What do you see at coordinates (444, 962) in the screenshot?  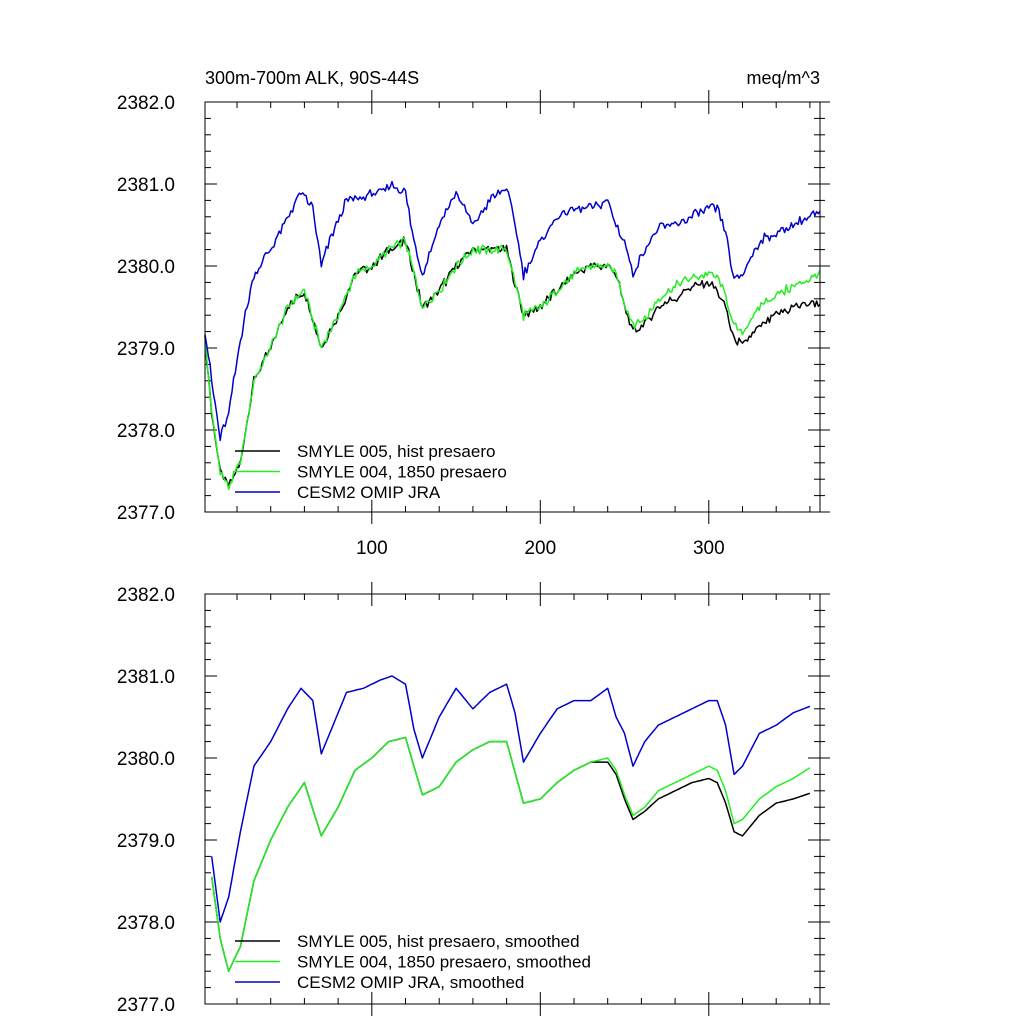 I see `legend-label: SMYLE 004, 1850 presaero, smoothed` at bounding box center [444, 962].